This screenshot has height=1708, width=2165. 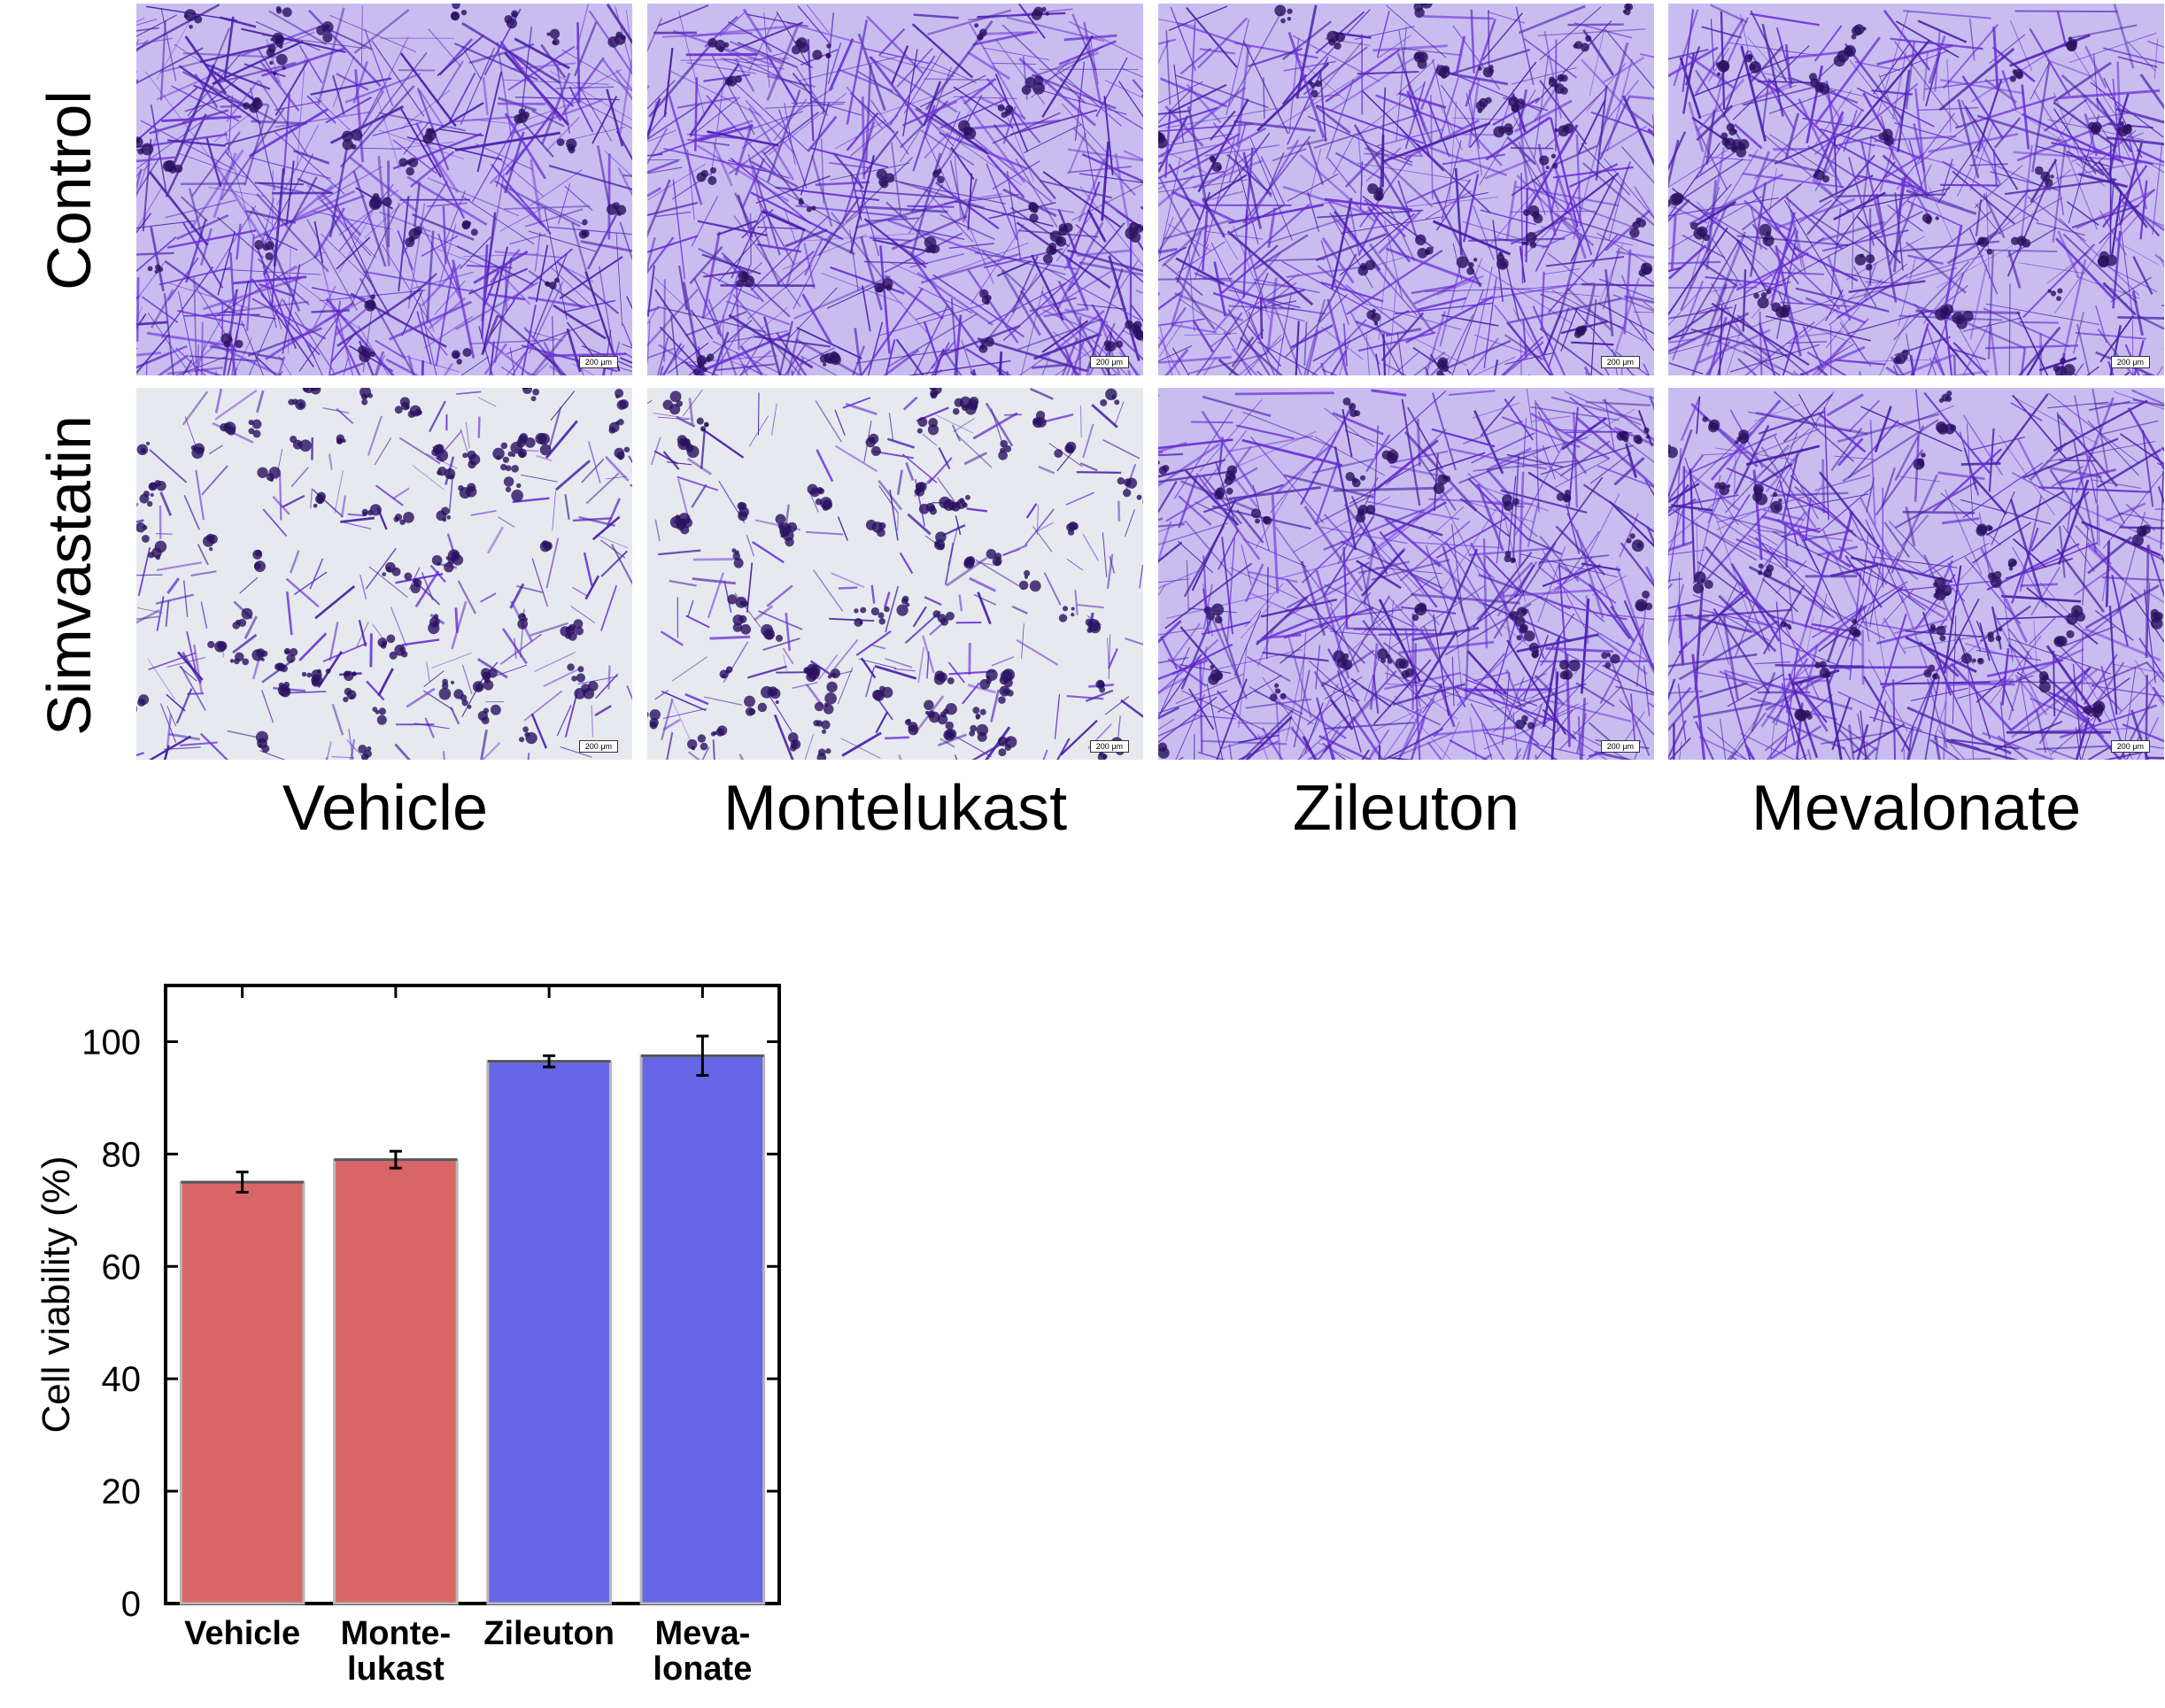 What do you see at coordinates (122, 1267) in the screenshot?
I see `y-tick-label: 60` at bounding box center [122, 1267].